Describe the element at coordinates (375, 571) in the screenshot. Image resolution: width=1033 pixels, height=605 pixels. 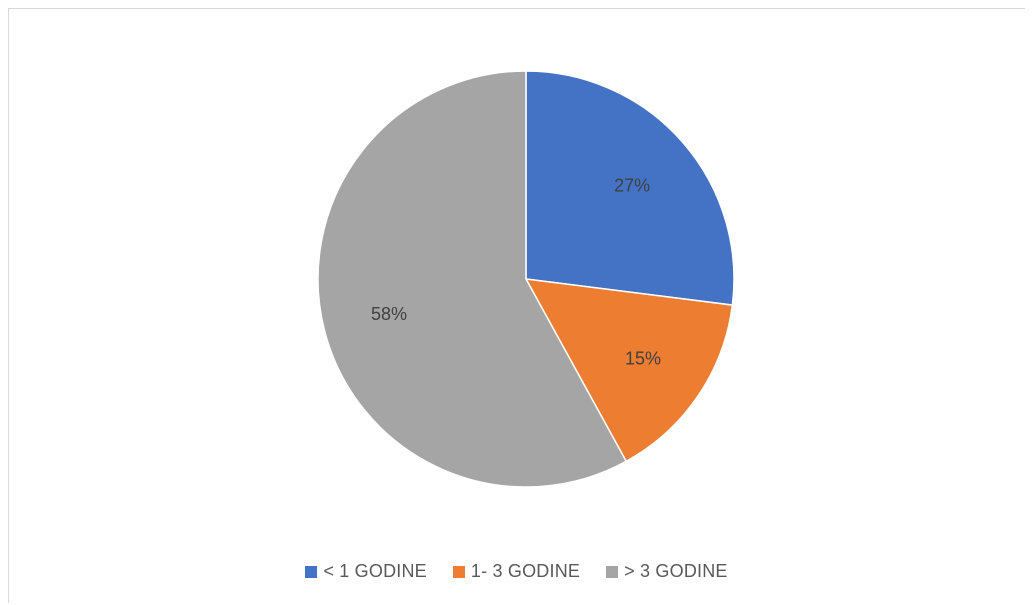
I see `legend-label-1: < 1 GODINE` at that location.